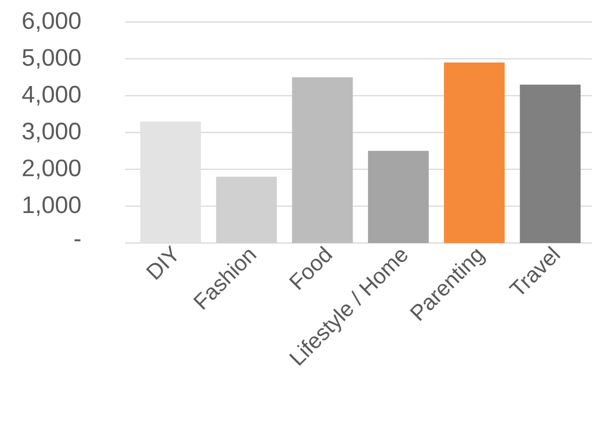 The width and height of the screenshot is (594, 433). What do you see at coordinates (52, 206) in the screenshot?
I see `y-tick-label: 1,000` at bounding box center [52, 206].